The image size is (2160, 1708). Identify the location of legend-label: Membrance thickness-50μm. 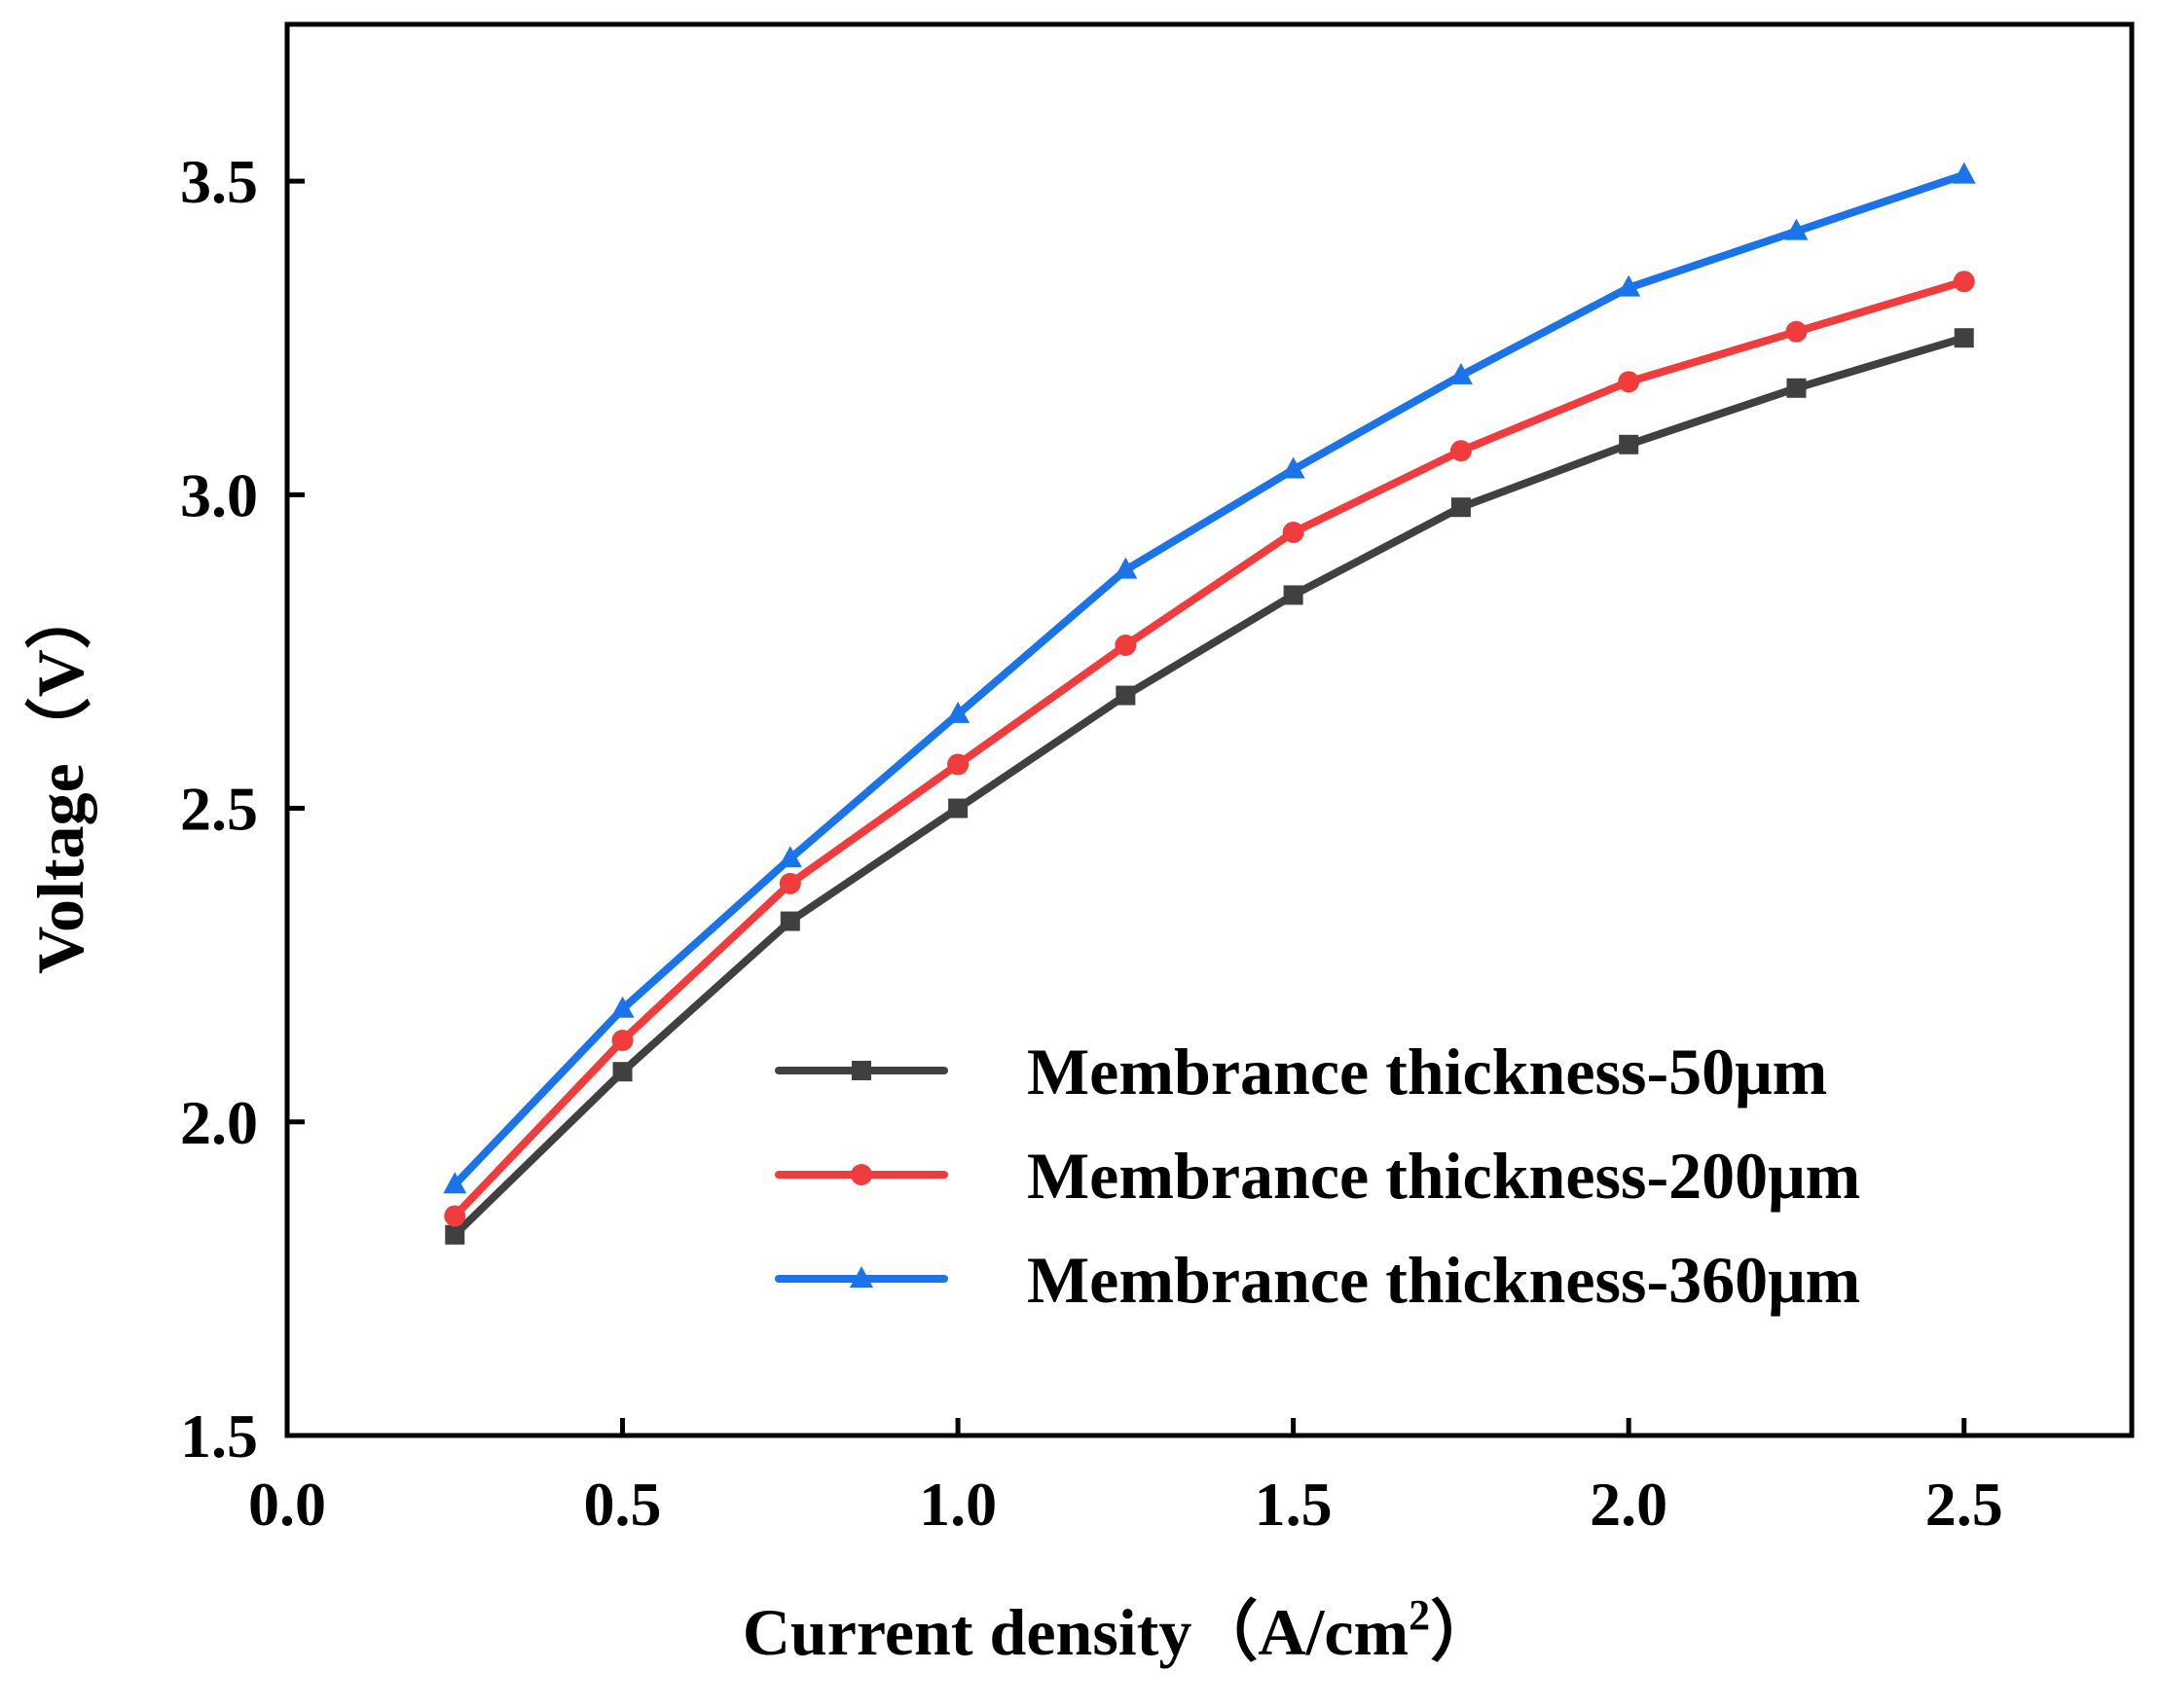
(1427, 1071).